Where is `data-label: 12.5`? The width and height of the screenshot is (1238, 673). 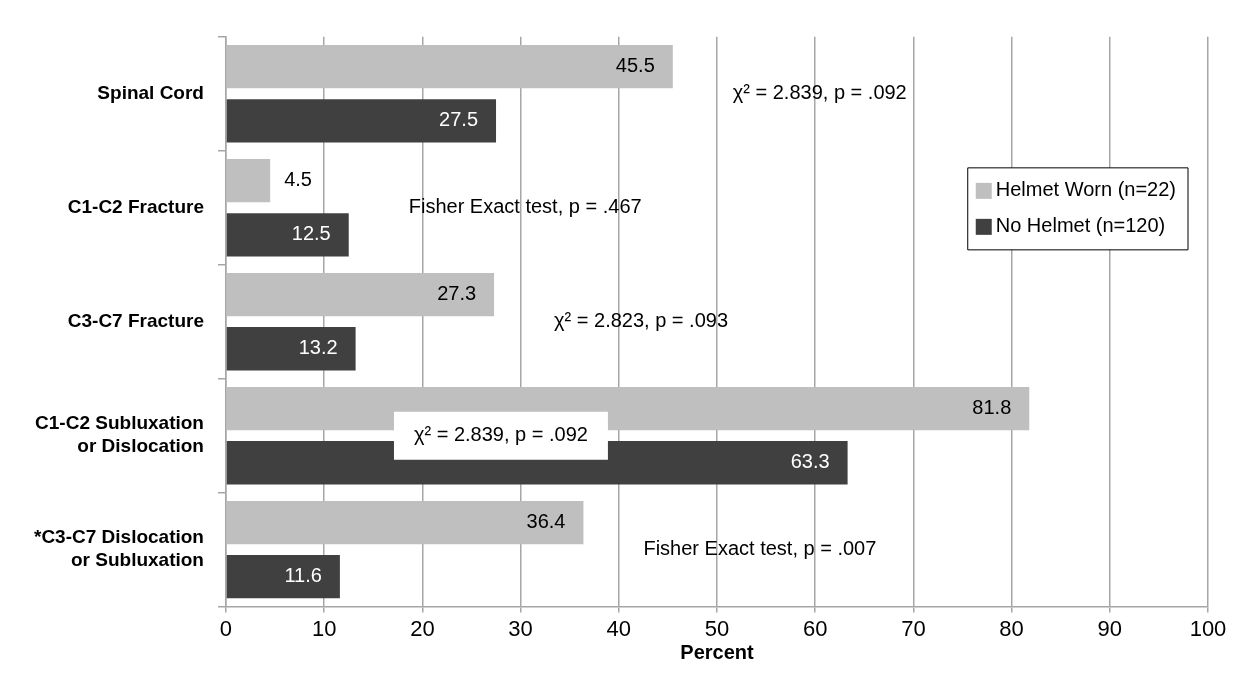 data-label: 12.5 is located at coordinates (311, 233).